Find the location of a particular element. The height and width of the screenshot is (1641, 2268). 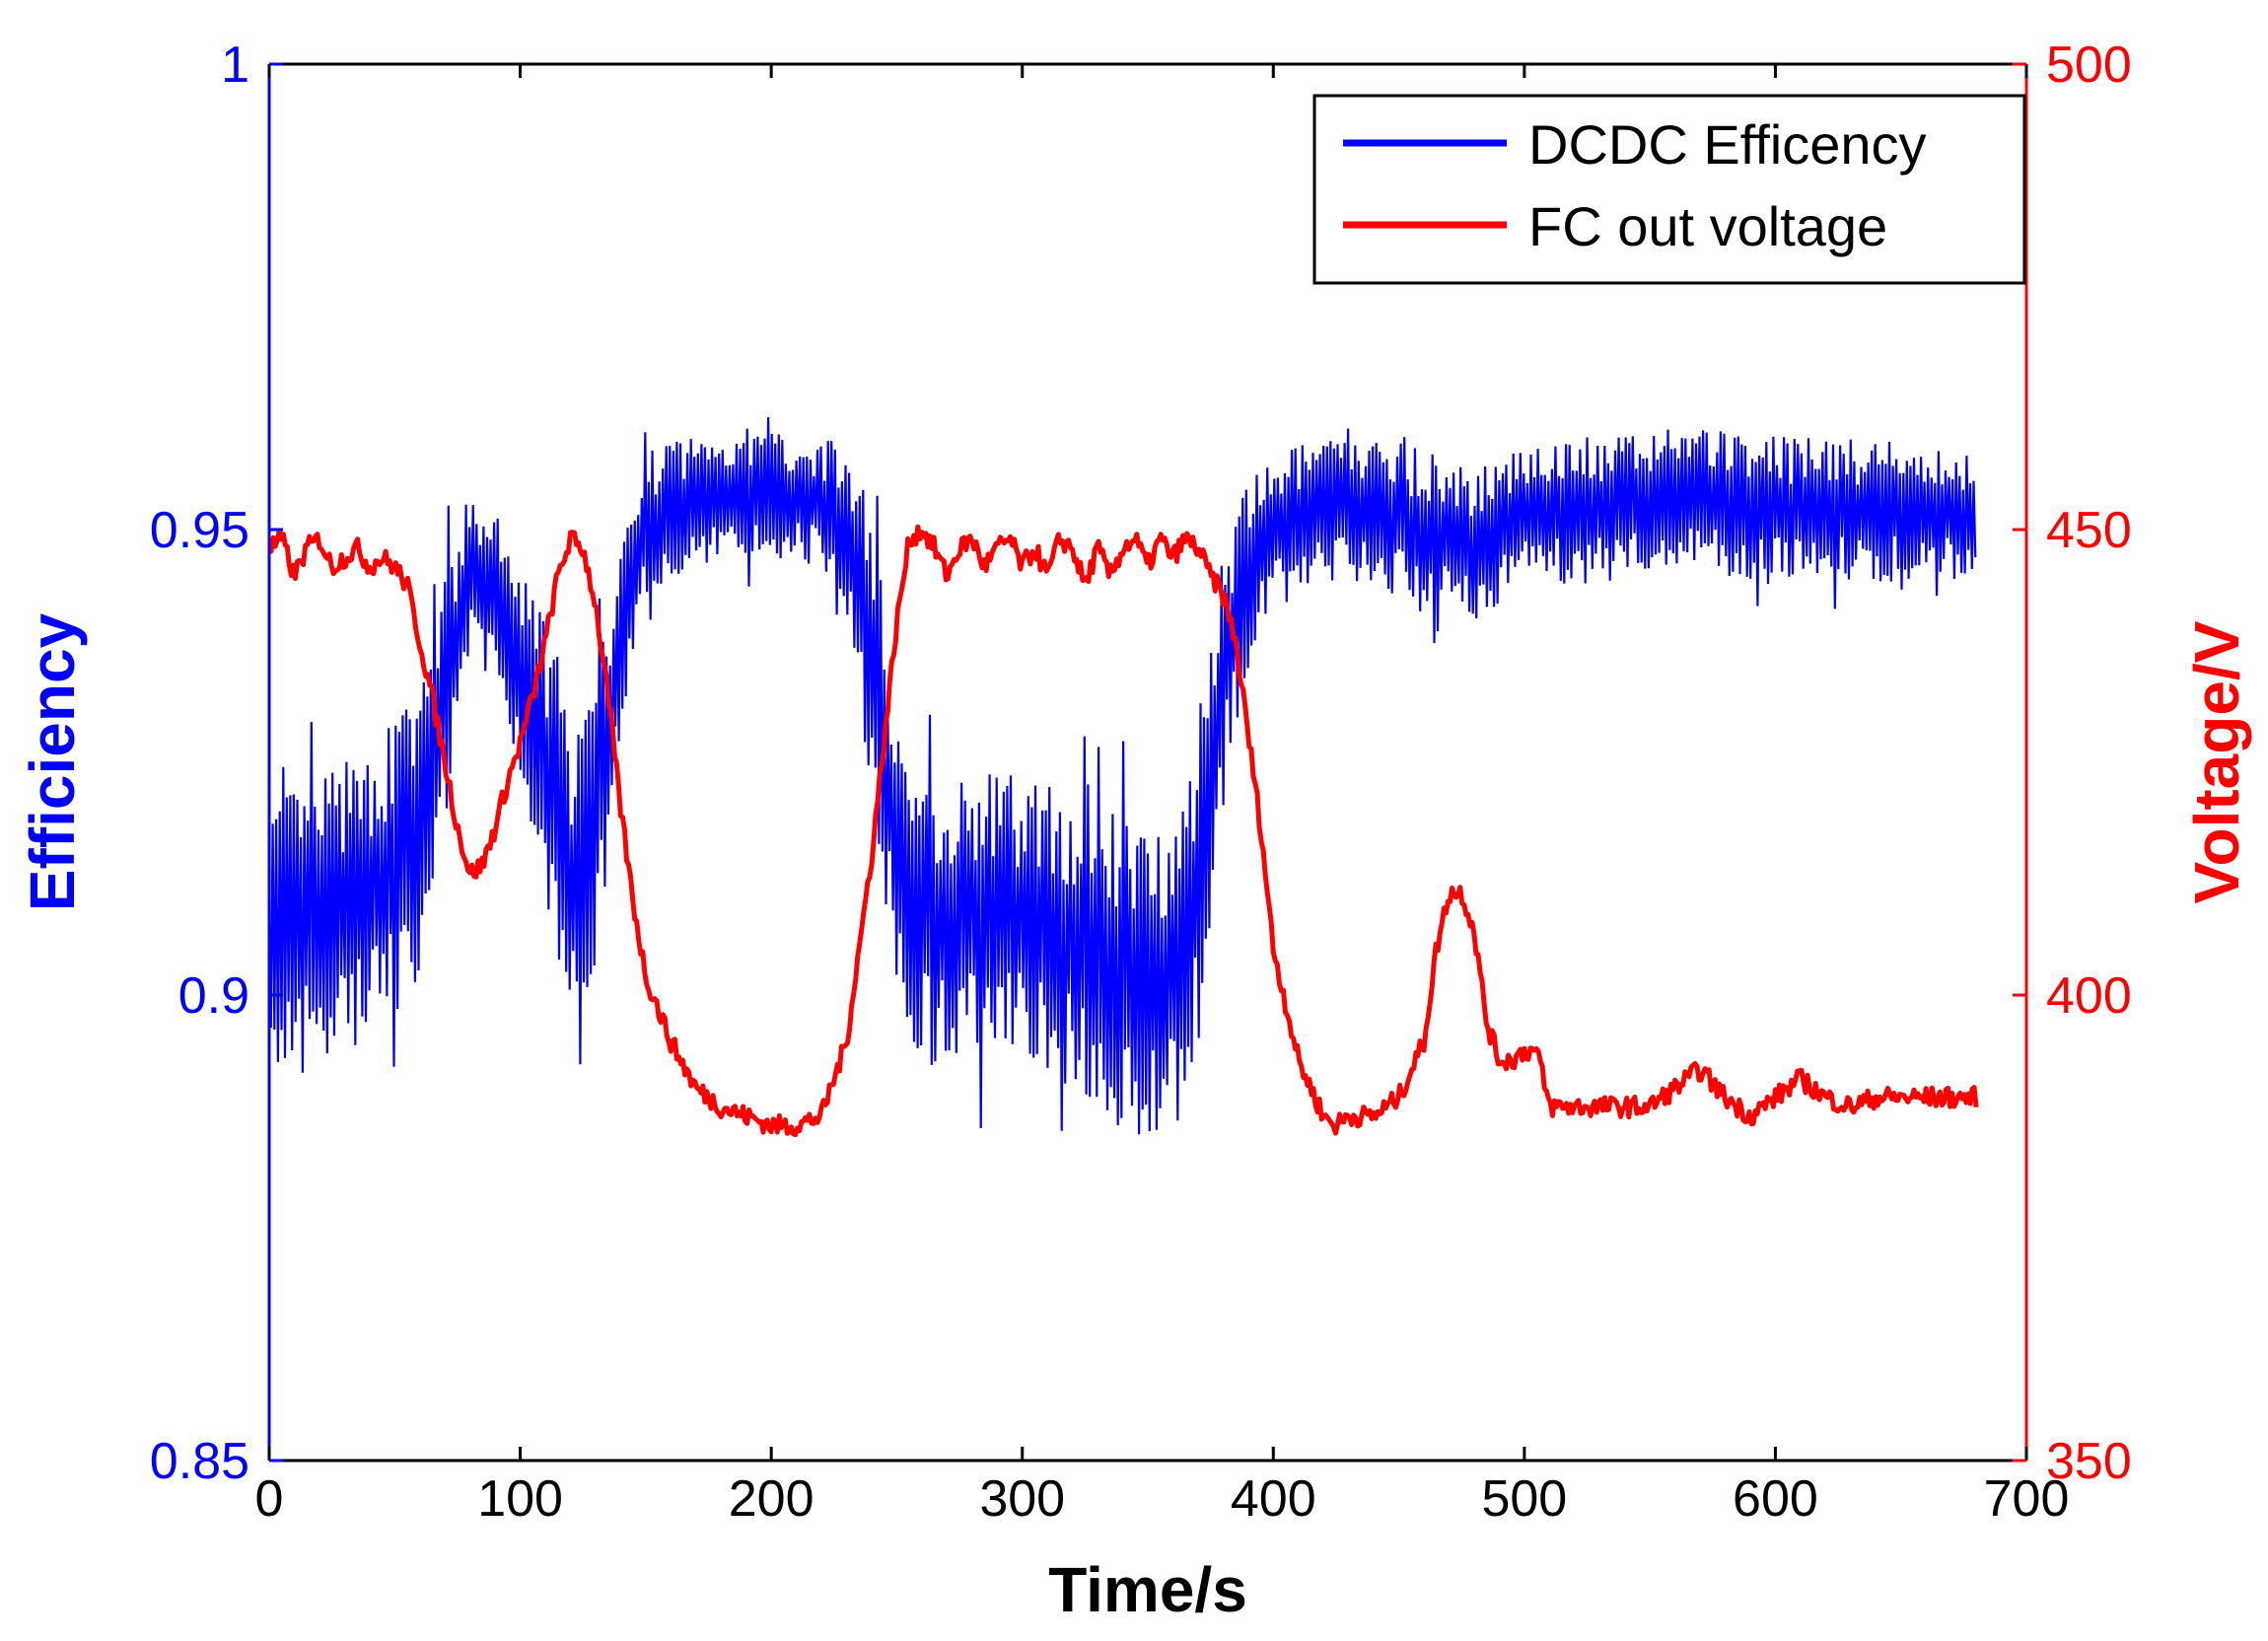

y-left-tick-label: 0.95 is located at coordinates (199, 530).